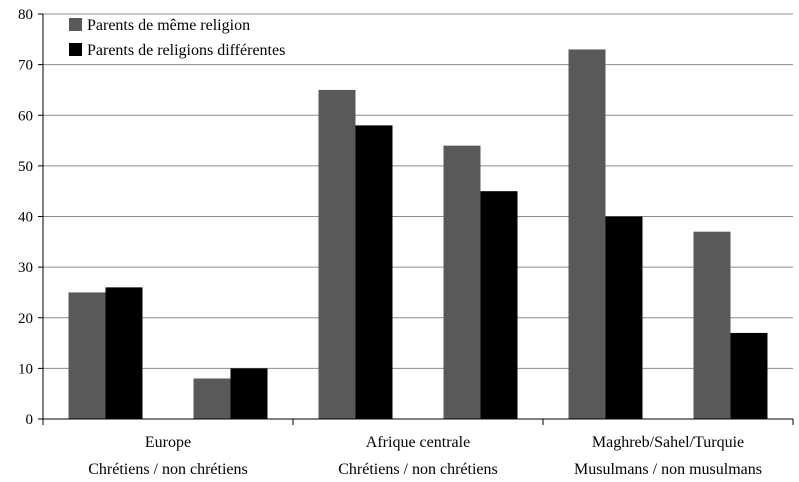  I want to click on y-tick-label: 30, so click(25, 268).